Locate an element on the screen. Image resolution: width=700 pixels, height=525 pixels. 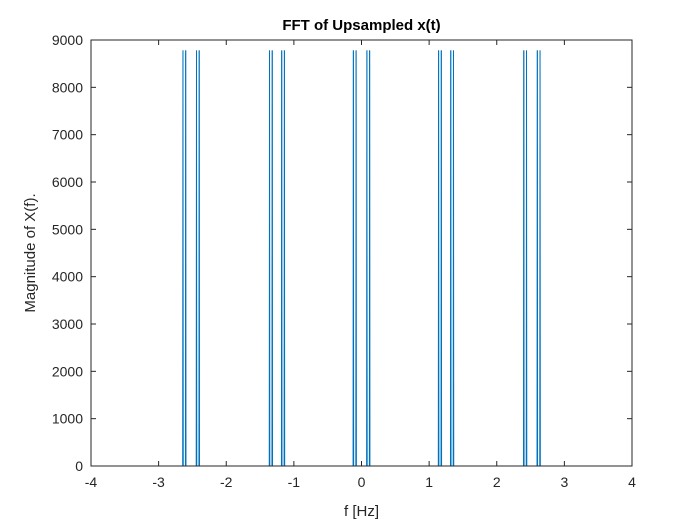
y-tick-label: 4000 is located at coordinates (67, 277).